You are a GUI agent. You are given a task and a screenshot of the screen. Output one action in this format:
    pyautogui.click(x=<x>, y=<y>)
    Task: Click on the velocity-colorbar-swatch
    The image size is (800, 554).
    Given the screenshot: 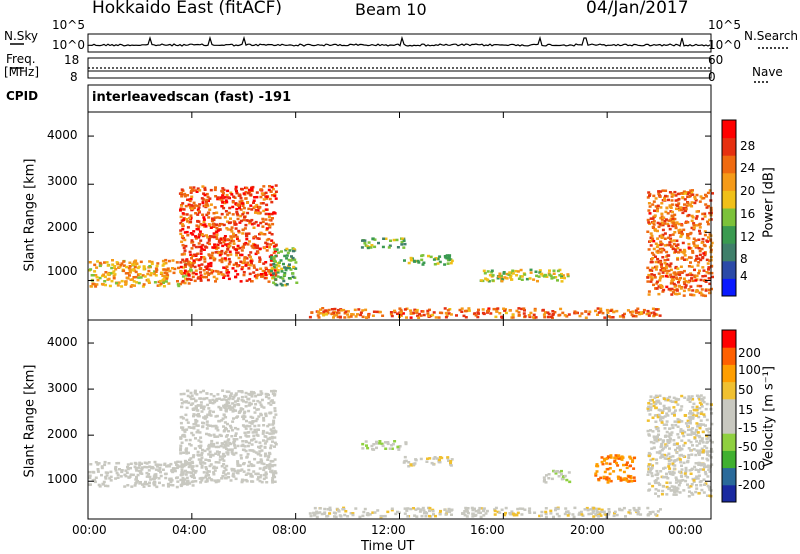 What is the action you would take?
    pyautogui.click(x=729, y=356)
    